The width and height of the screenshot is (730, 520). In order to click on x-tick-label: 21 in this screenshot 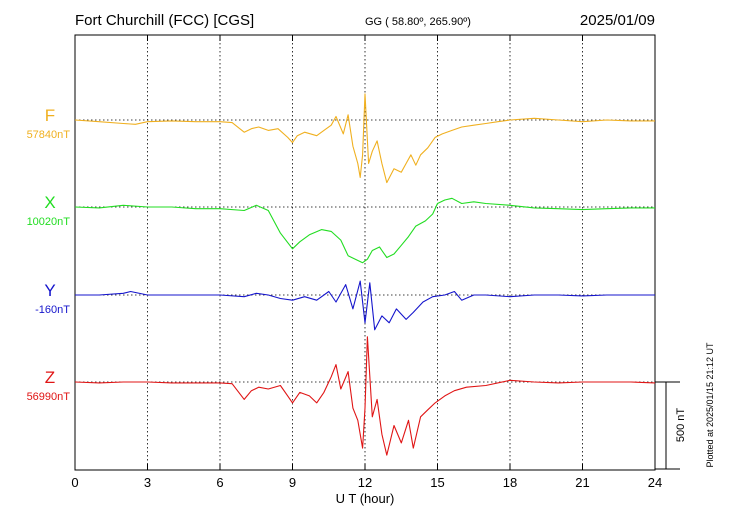, I will do `click(582, 482)`.